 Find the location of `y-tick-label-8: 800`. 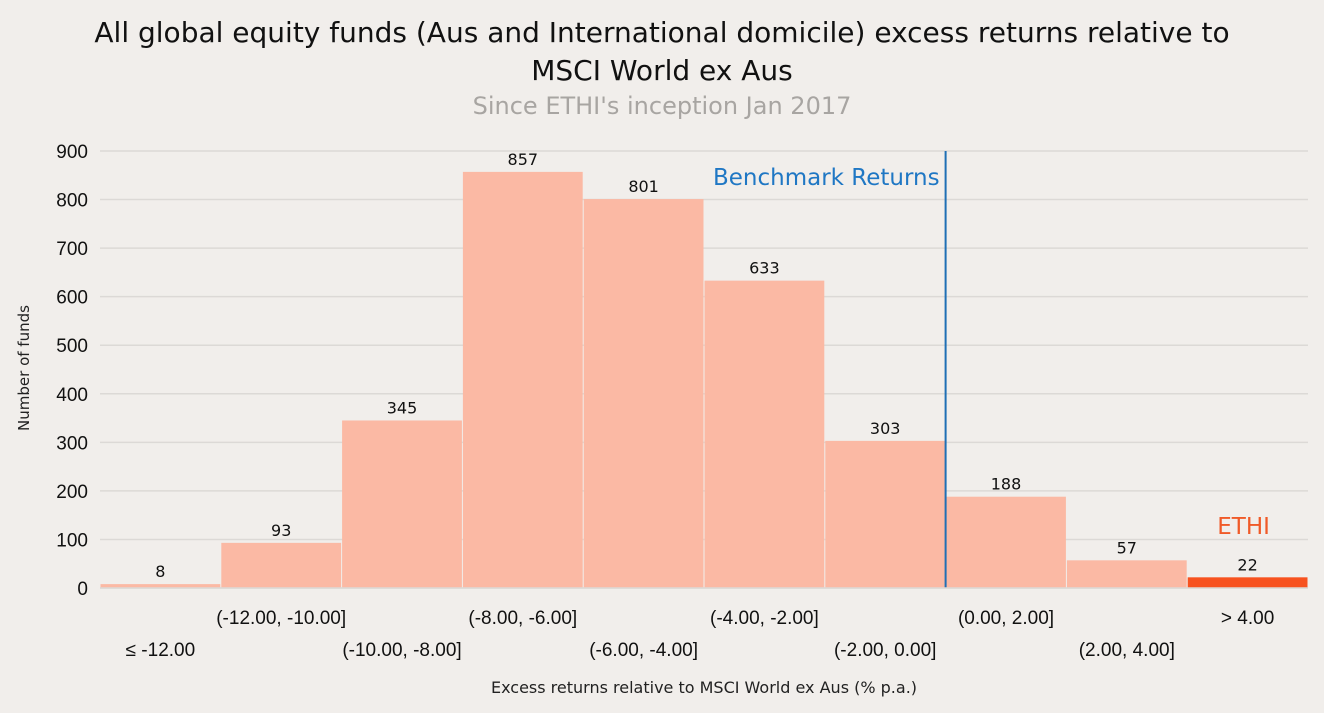

y-tick-label-8: 800 is located at coordinates (72, 201).